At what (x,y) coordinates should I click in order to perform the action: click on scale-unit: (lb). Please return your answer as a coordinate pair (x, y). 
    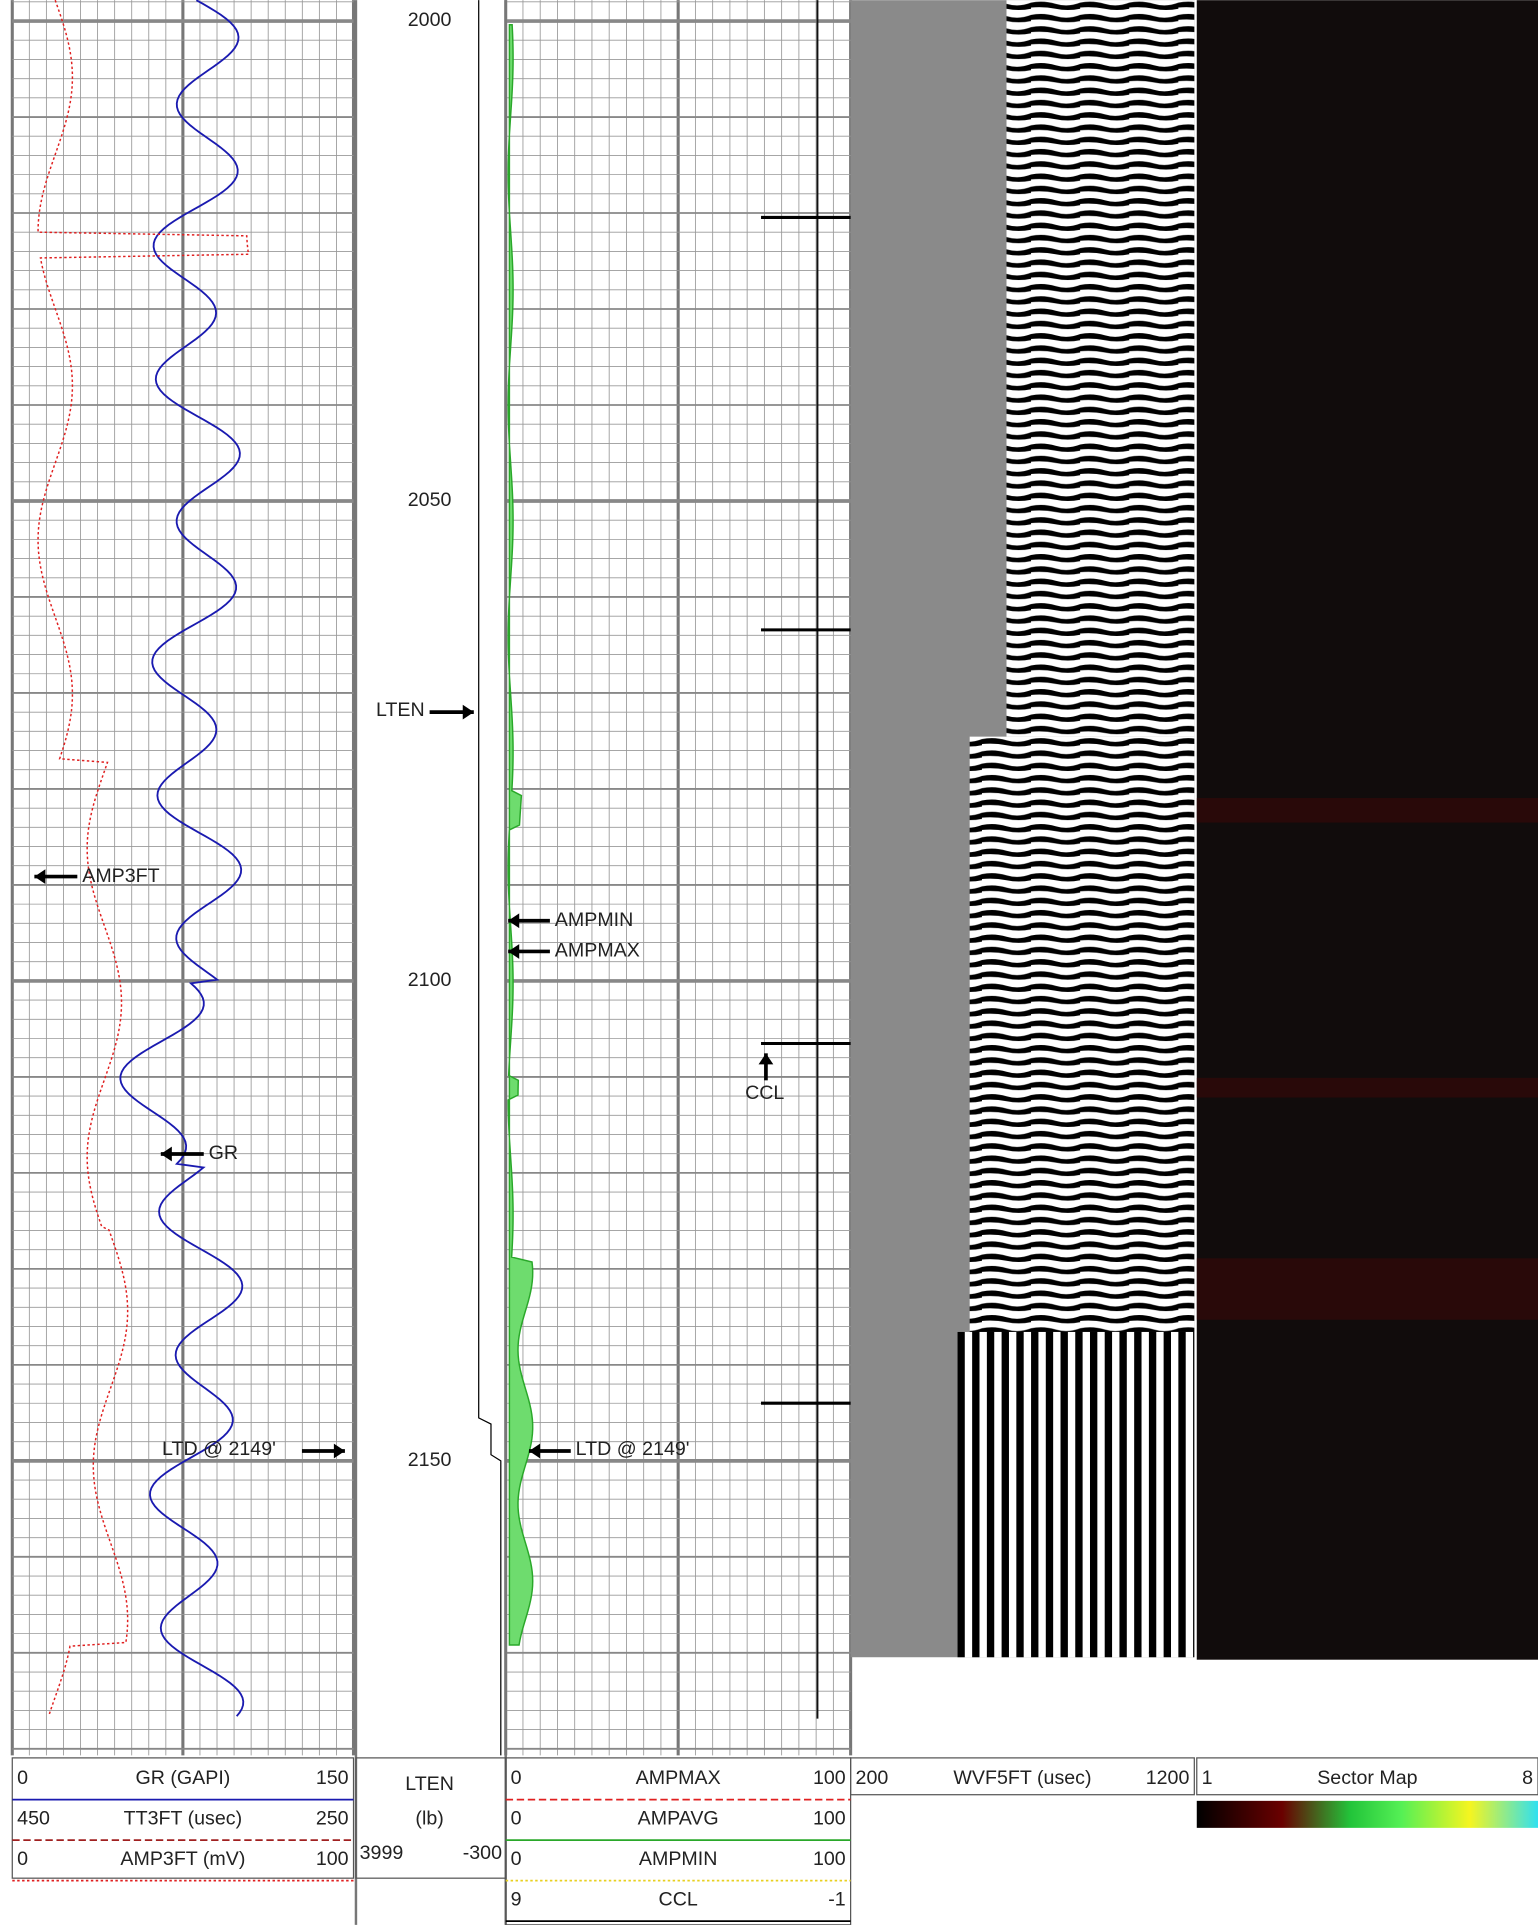
    Looking at the image, I should click on (429, 1818).